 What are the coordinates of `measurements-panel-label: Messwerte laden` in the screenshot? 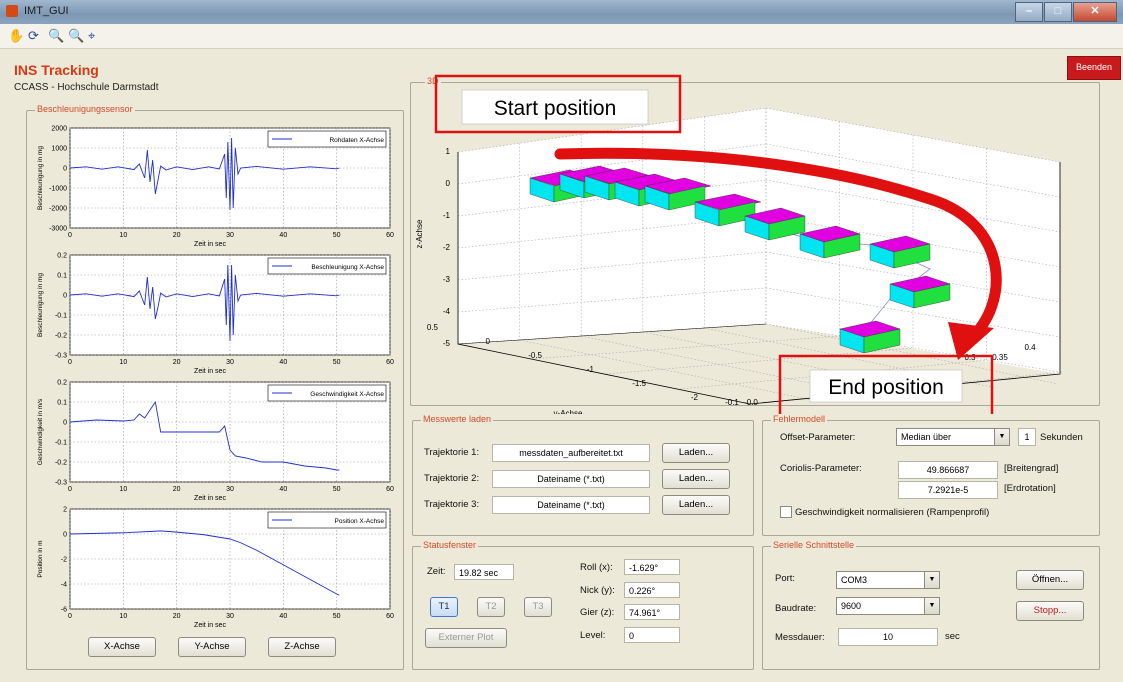 It's located at (457, 419).